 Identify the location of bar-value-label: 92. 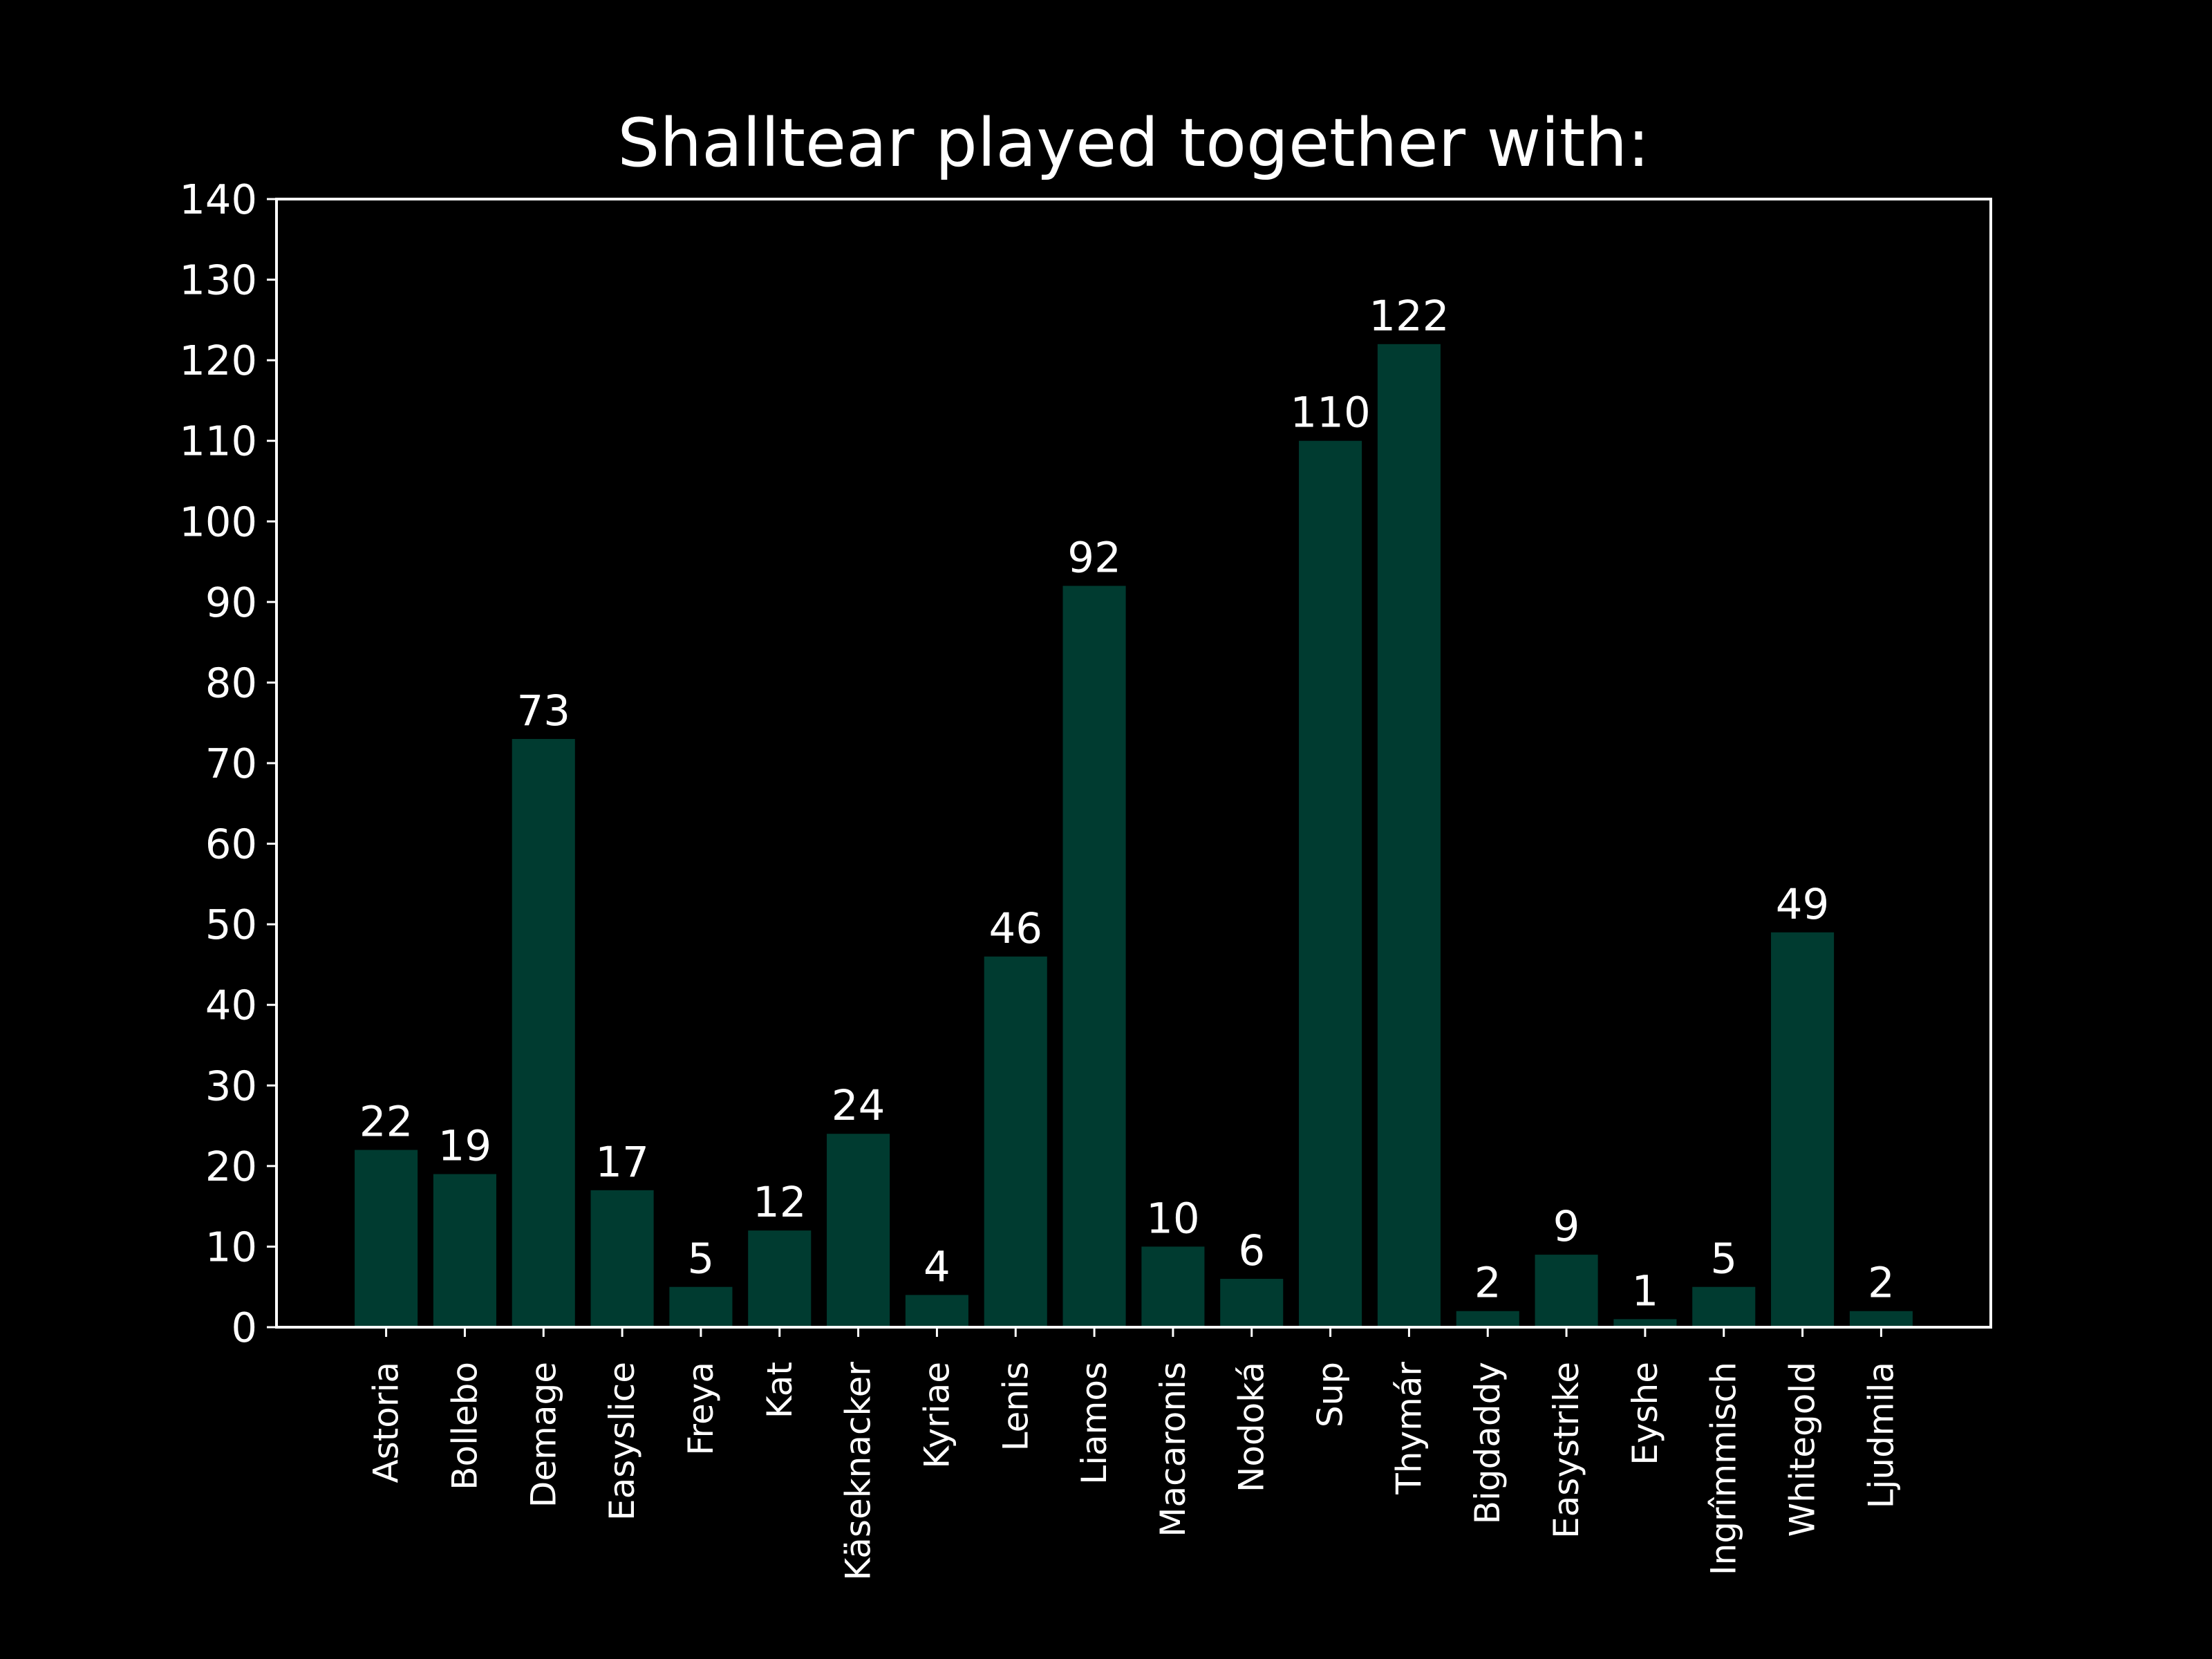
(1094, 558).